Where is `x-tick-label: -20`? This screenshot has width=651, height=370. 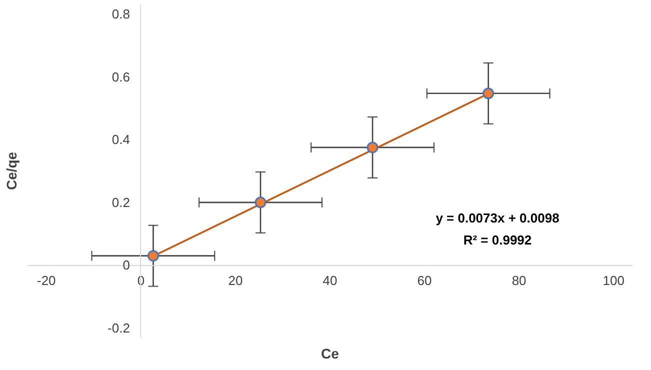 x-tick-label: -20 is located at coordinates (46, 280).